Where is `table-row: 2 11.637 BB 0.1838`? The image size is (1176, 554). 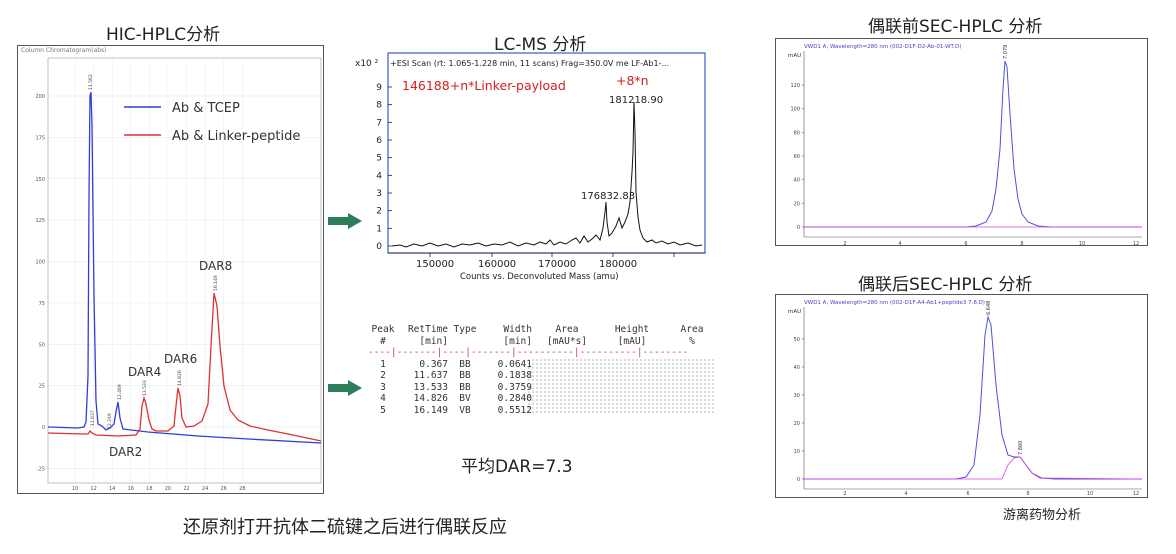
table-row: 2 11.637 BB 0.1838 is located at coordinates (545, 376).